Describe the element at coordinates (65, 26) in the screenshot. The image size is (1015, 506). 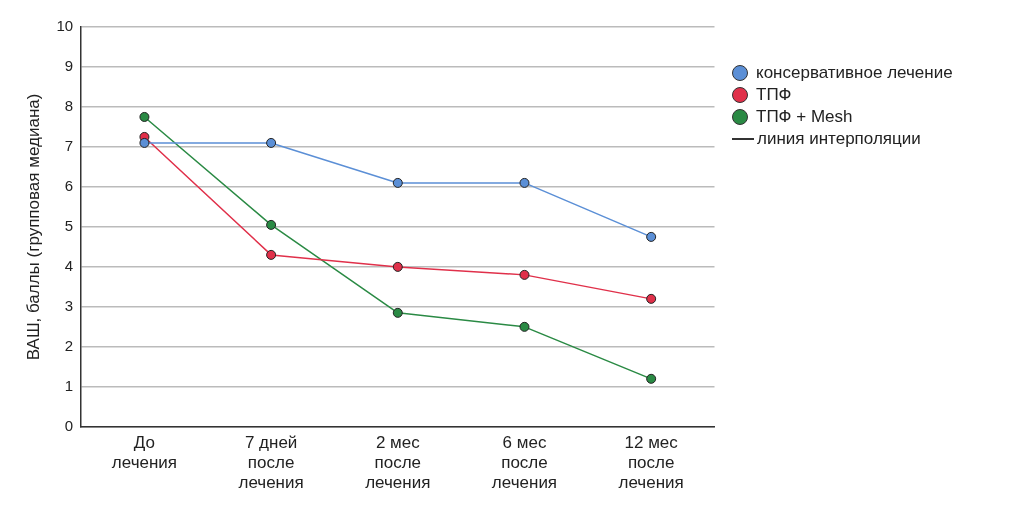
I see `y-tick-label: 10` at that location.